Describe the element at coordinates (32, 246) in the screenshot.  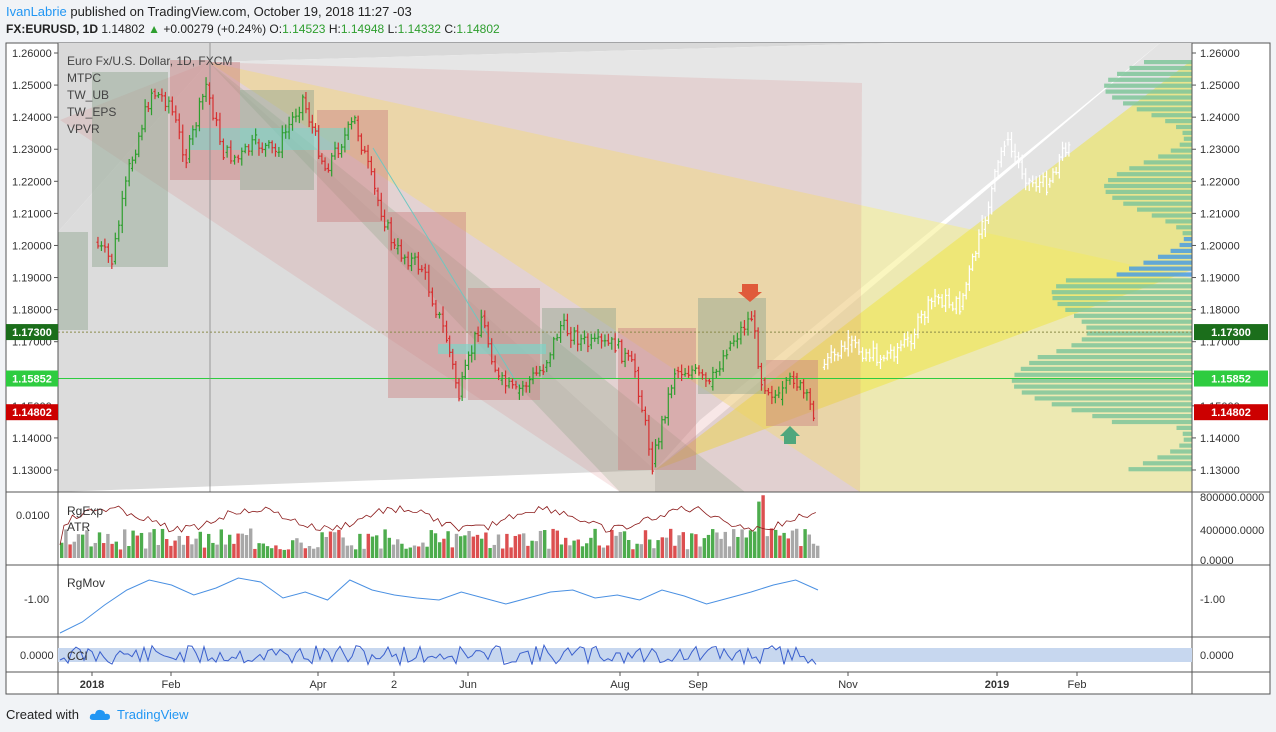
I see `price-tick-label-left: 1.20000` at that location.